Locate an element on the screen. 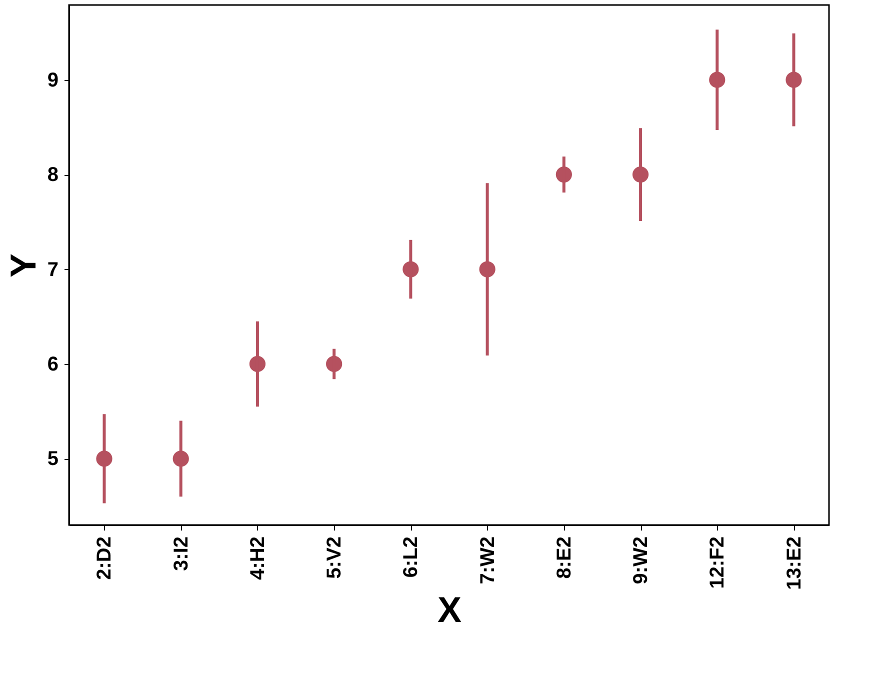  y-tick-label: 5 is located at coordinates (52, 459).